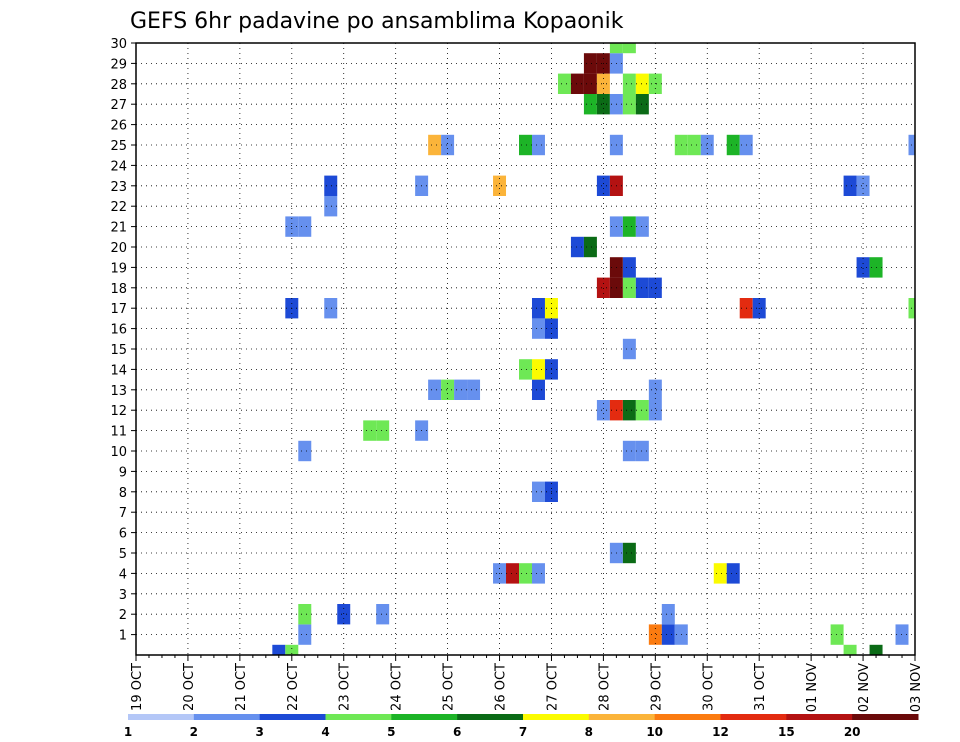  I want to click on y-tick-label: 14, so click(118, 370).